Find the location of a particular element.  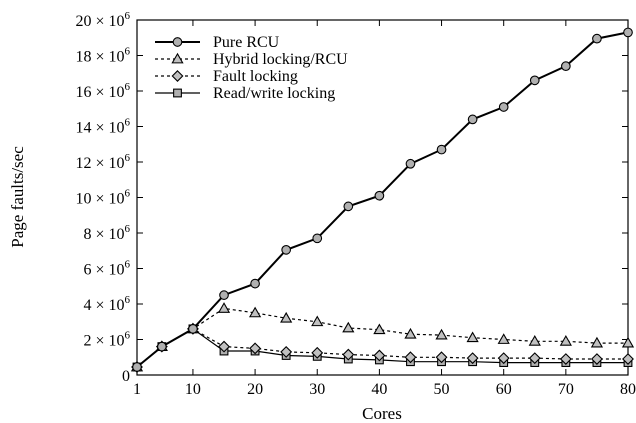

x-tick-label: 30 is located at coordinates (317, 389).